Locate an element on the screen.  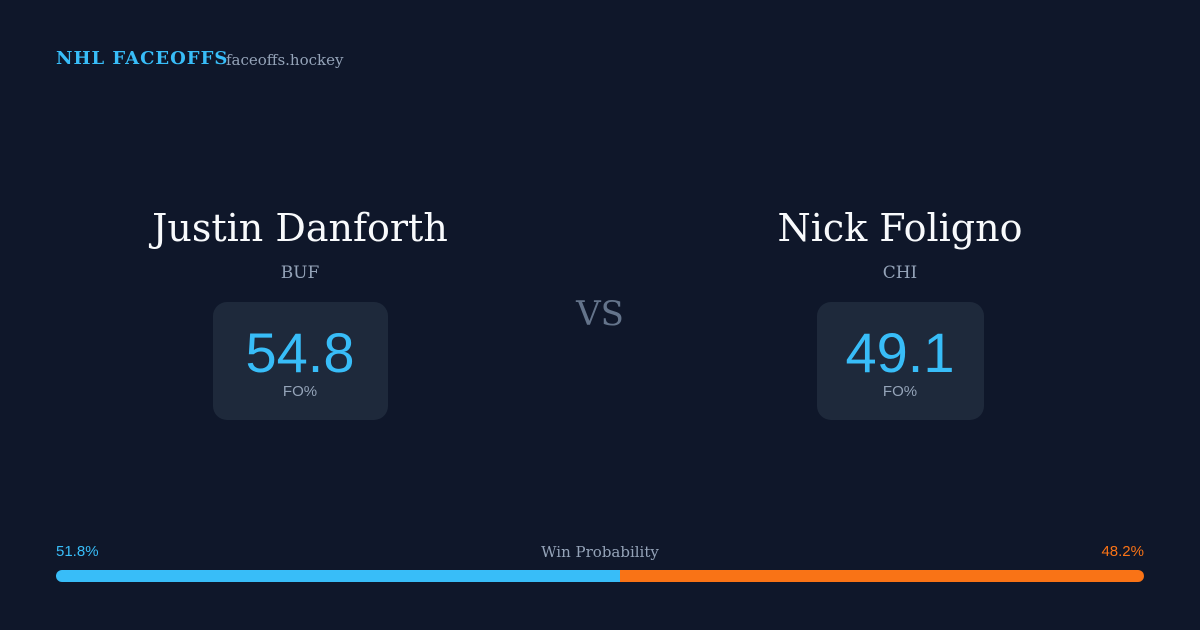
fo-pct: 54.8 is located at coordinates (300, 352).